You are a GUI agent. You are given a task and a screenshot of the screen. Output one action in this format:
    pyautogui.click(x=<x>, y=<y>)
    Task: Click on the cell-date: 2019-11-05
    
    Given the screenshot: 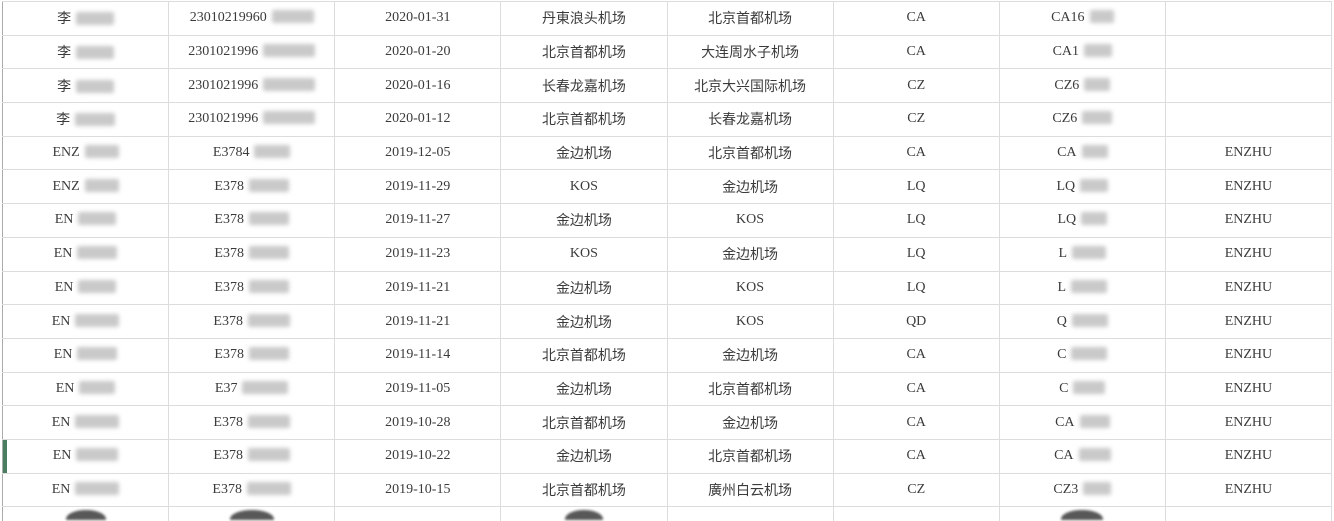 What is the action you would take?
    pyautogui.click(x=418, y=389)
    